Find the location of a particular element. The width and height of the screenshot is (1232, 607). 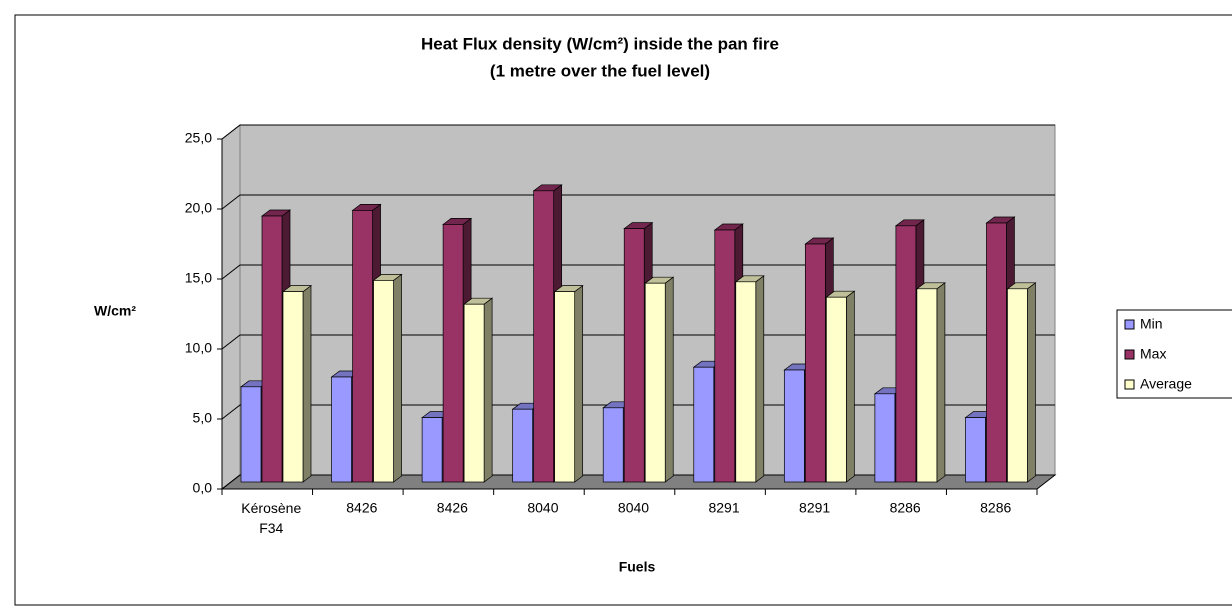

legend-label: Average is located at coordinates (1166, 384).